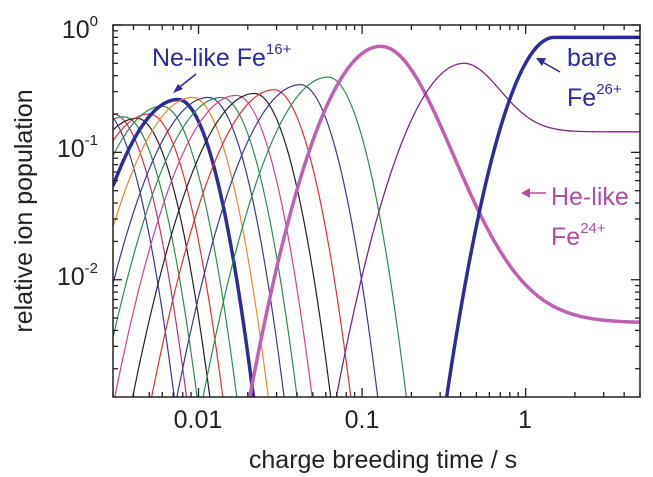 This screenshot has height=477, width=653. I want to click on annotation-he-like-arrowhead, so click(525, 193).